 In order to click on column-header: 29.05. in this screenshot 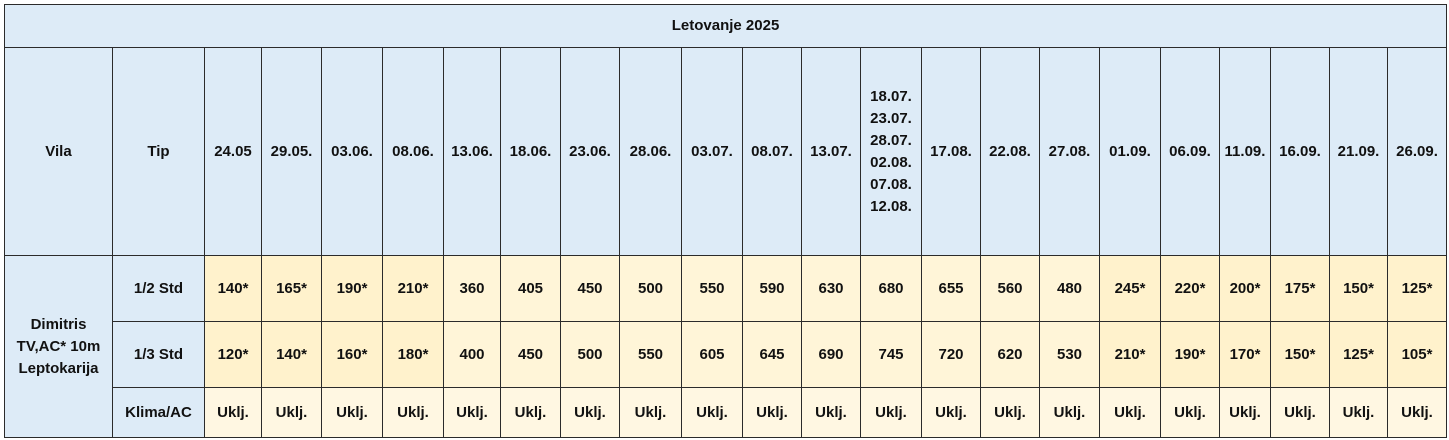, I will do `click(291, 151)`.